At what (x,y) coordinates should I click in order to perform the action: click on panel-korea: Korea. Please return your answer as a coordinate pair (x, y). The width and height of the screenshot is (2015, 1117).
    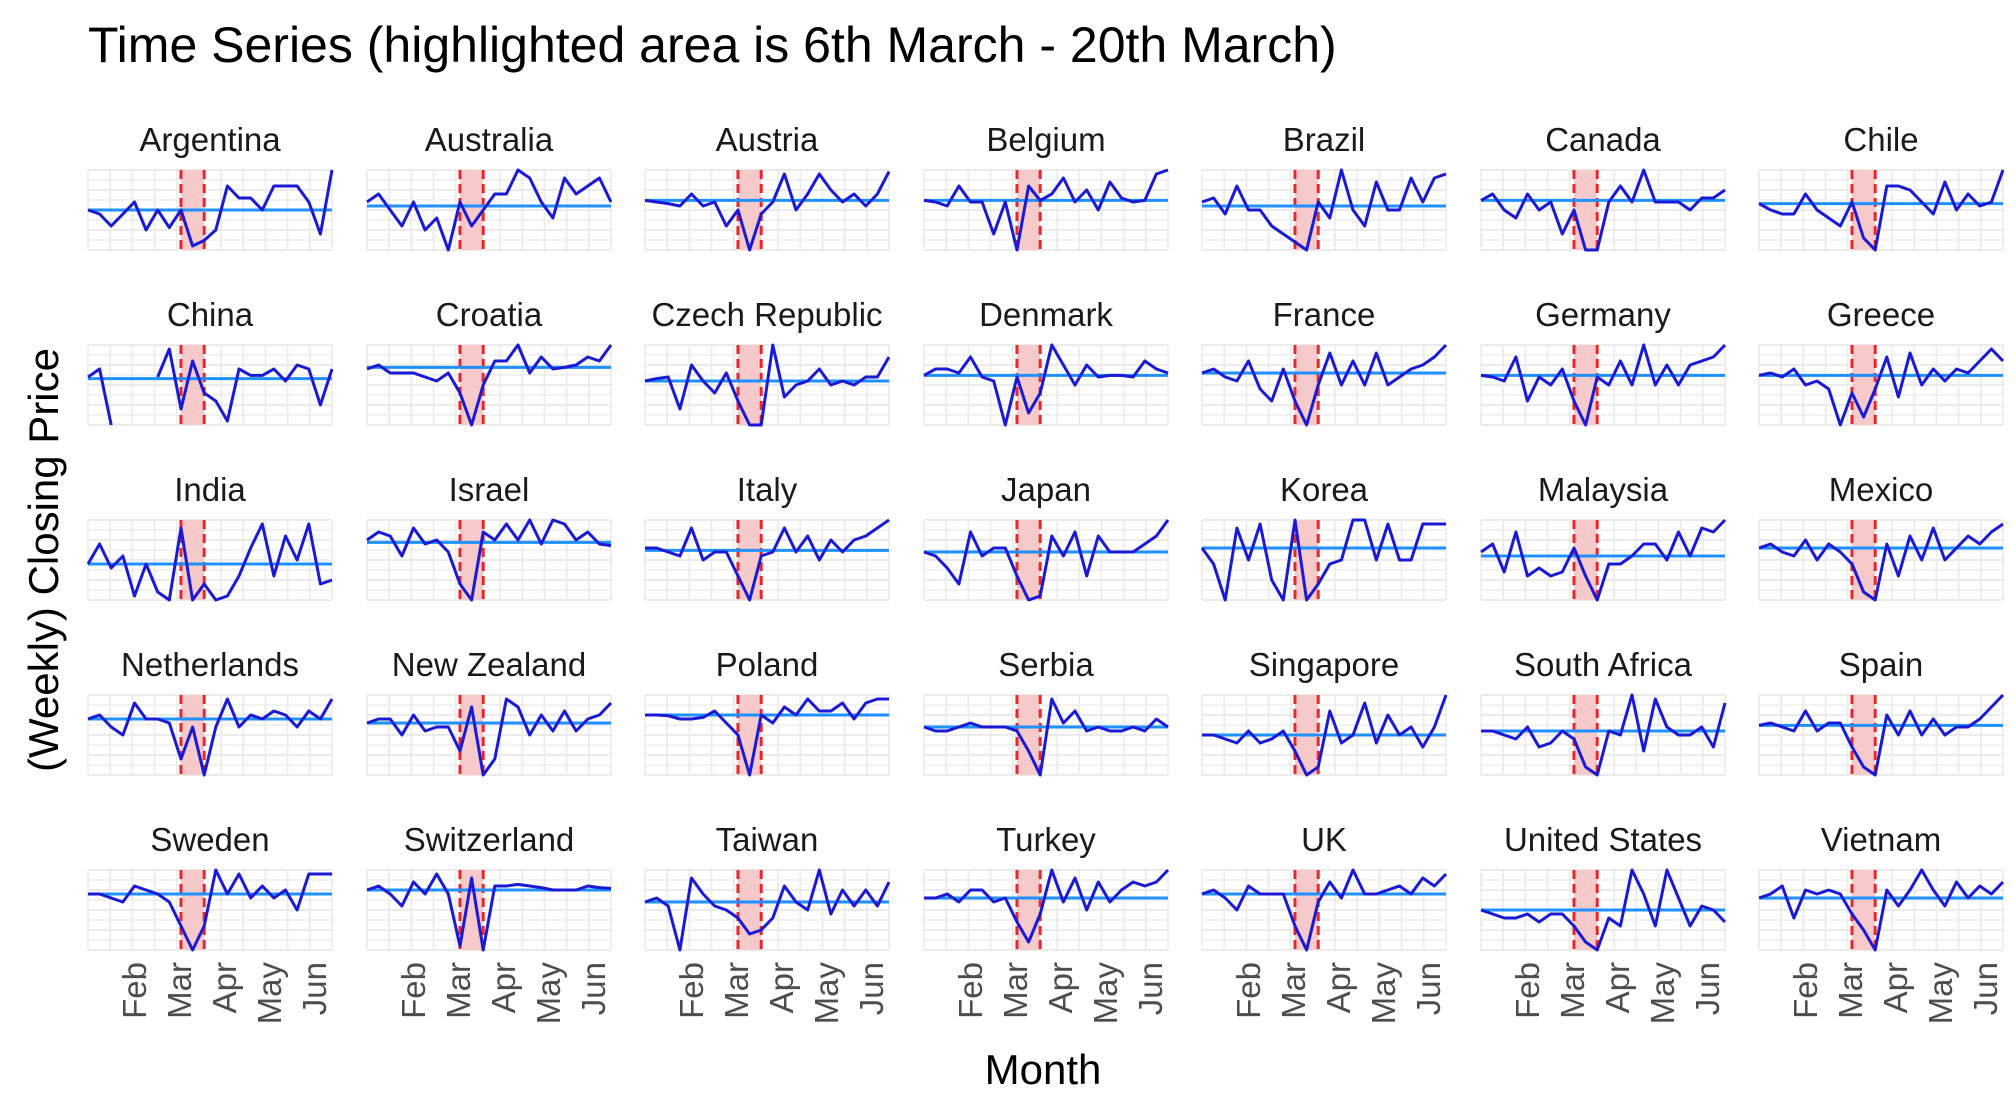
    Looking at the image, I should click on (1323, 536).